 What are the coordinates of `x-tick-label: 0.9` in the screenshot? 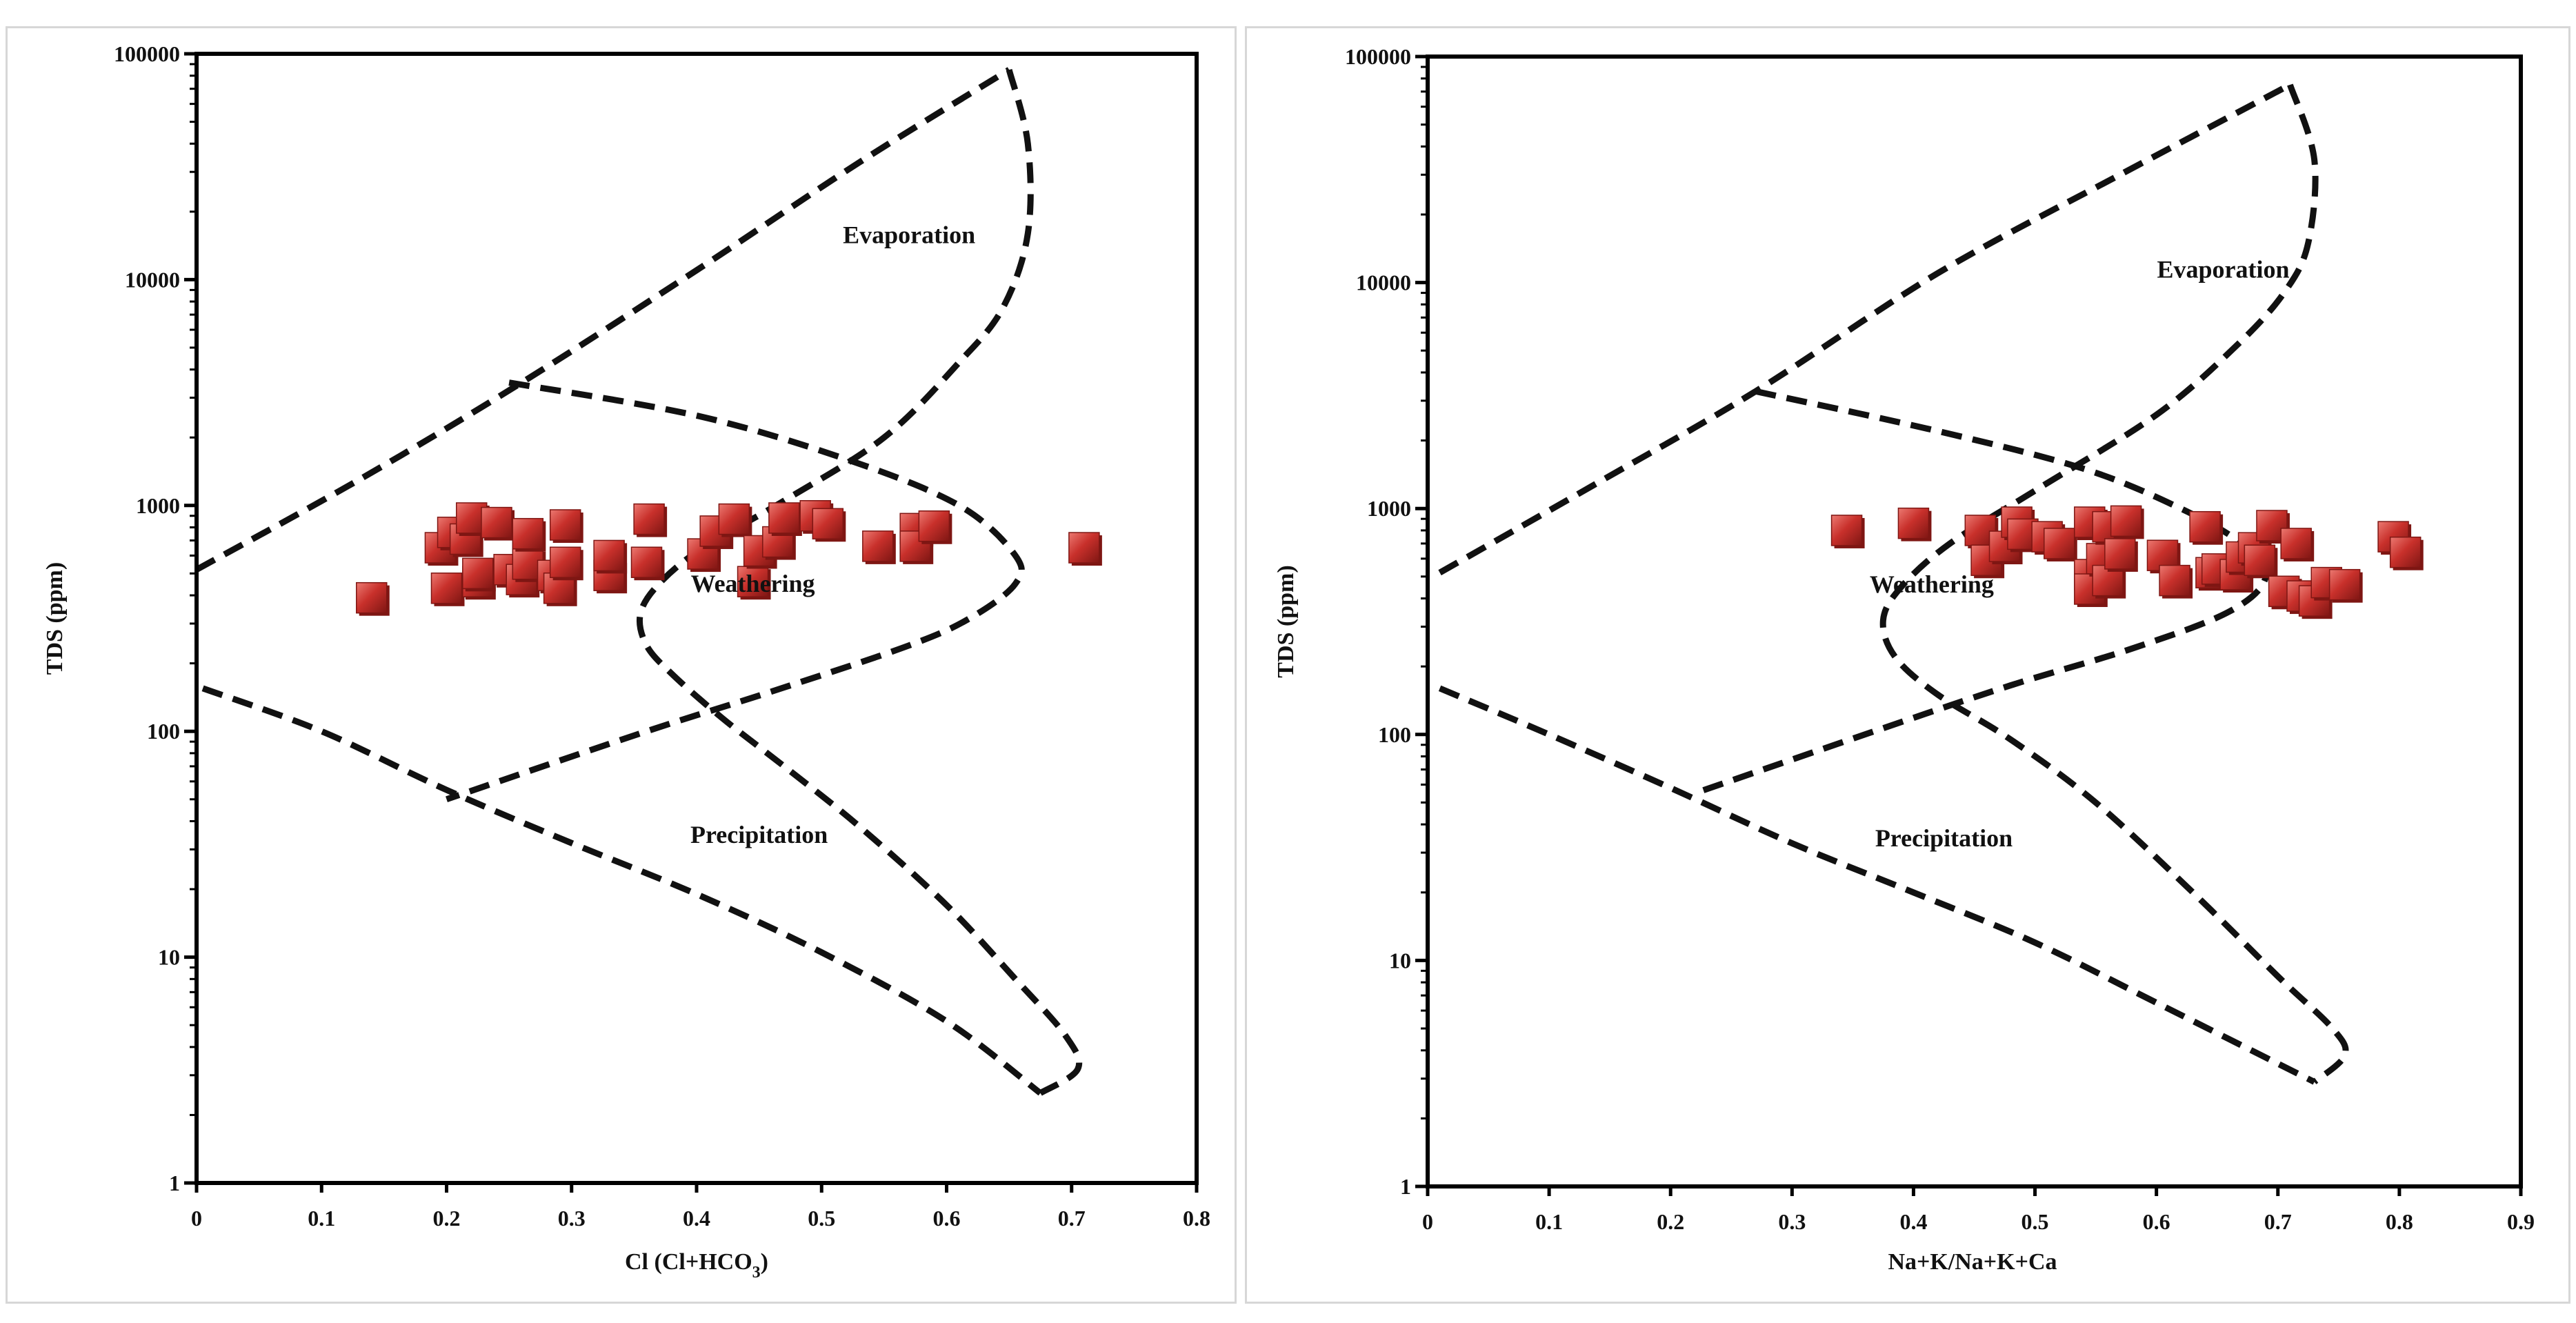 It's located at (2521, 1221).